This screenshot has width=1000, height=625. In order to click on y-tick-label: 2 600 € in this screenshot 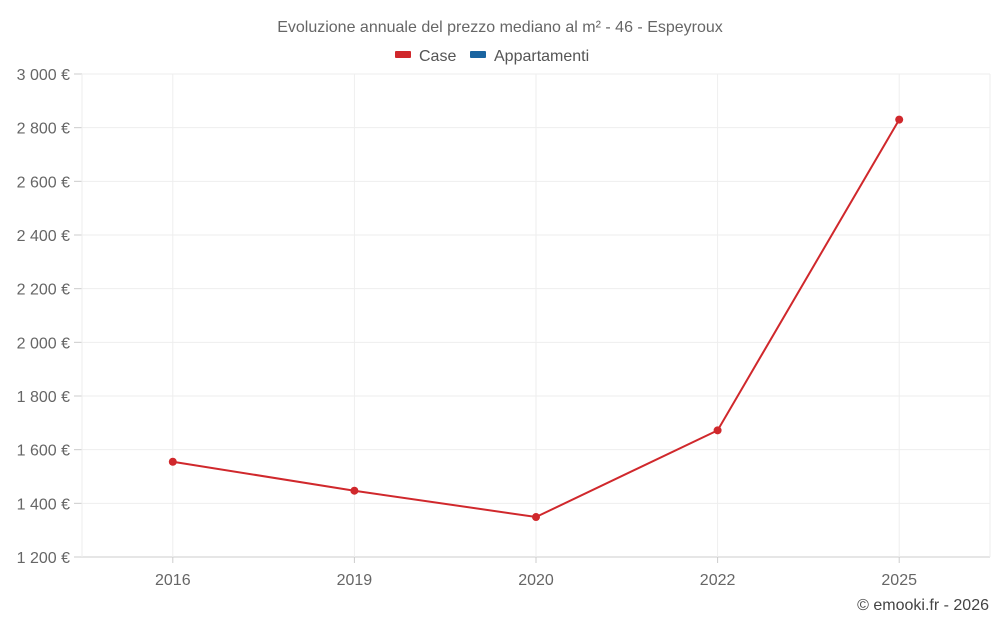, I will do `click(43, 182)`.